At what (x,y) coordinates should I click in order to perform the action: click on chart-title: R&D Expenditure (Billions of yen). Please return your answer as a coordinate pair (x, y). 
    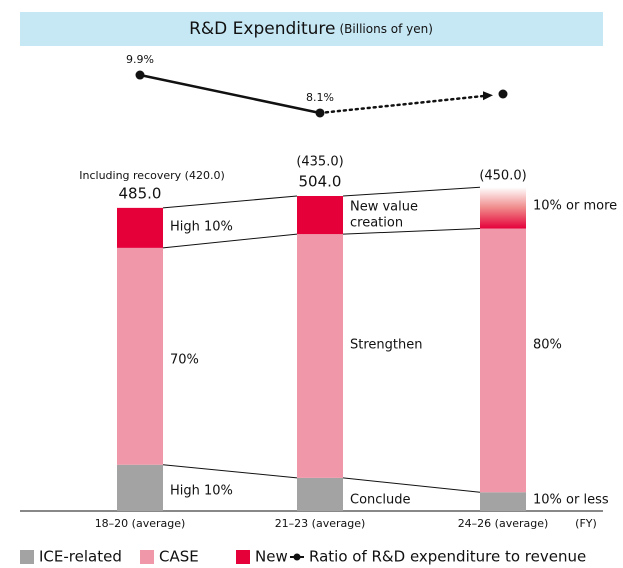
    Looking at the image, I should click on (311, 29).